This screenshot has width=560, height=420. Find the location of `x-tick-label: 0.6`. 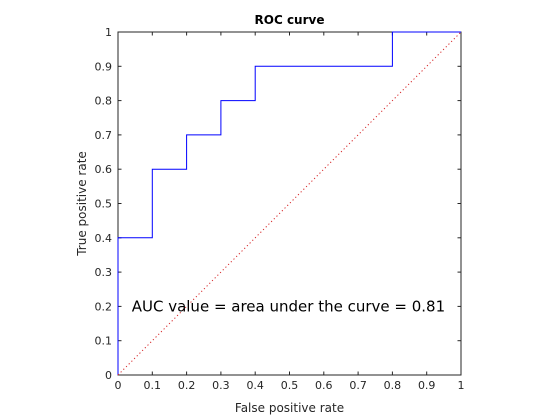

x-tick-label: 0.6 is located at coordinates (324, 385).